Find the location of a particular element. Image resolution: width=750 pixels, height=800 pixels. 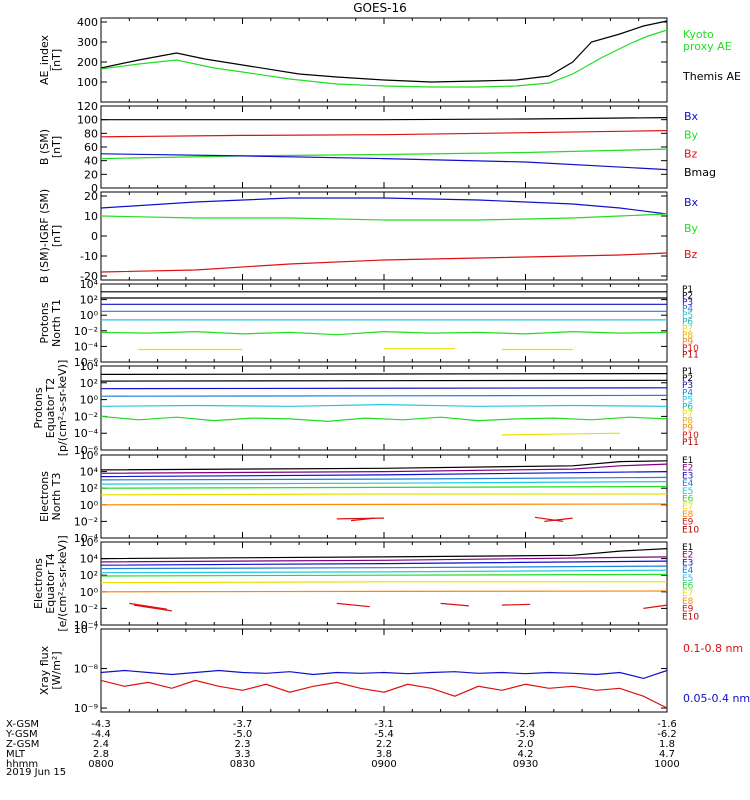

y-tick-label: 400 is located at coordinates (87, 22).